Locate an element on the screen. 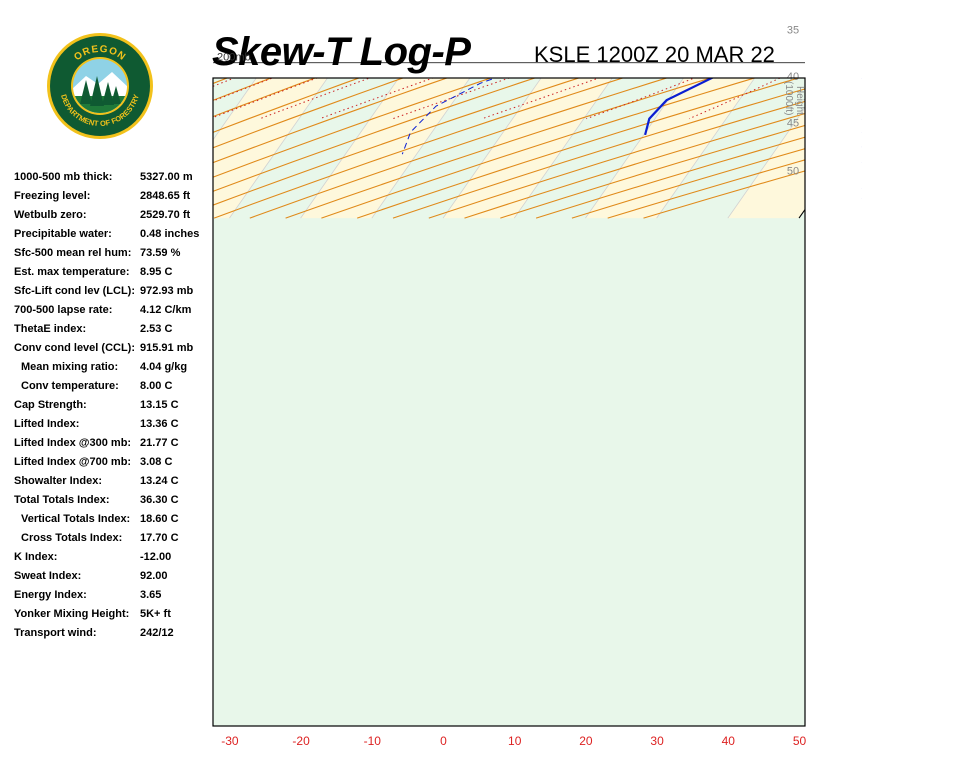 The height and width of the screenshot is (768, 960). stat-value: 915.91 mb is located at coordinates (167, 348).